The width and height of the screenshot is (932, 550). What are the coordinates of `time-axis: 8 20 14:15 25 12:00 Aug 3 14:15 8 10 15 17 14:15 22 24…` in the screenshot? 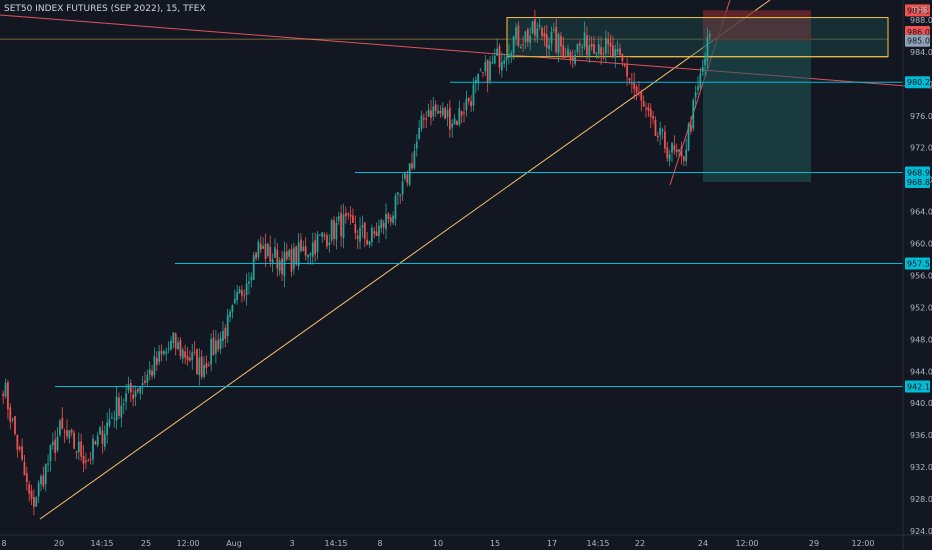 It's located at (437, 543).